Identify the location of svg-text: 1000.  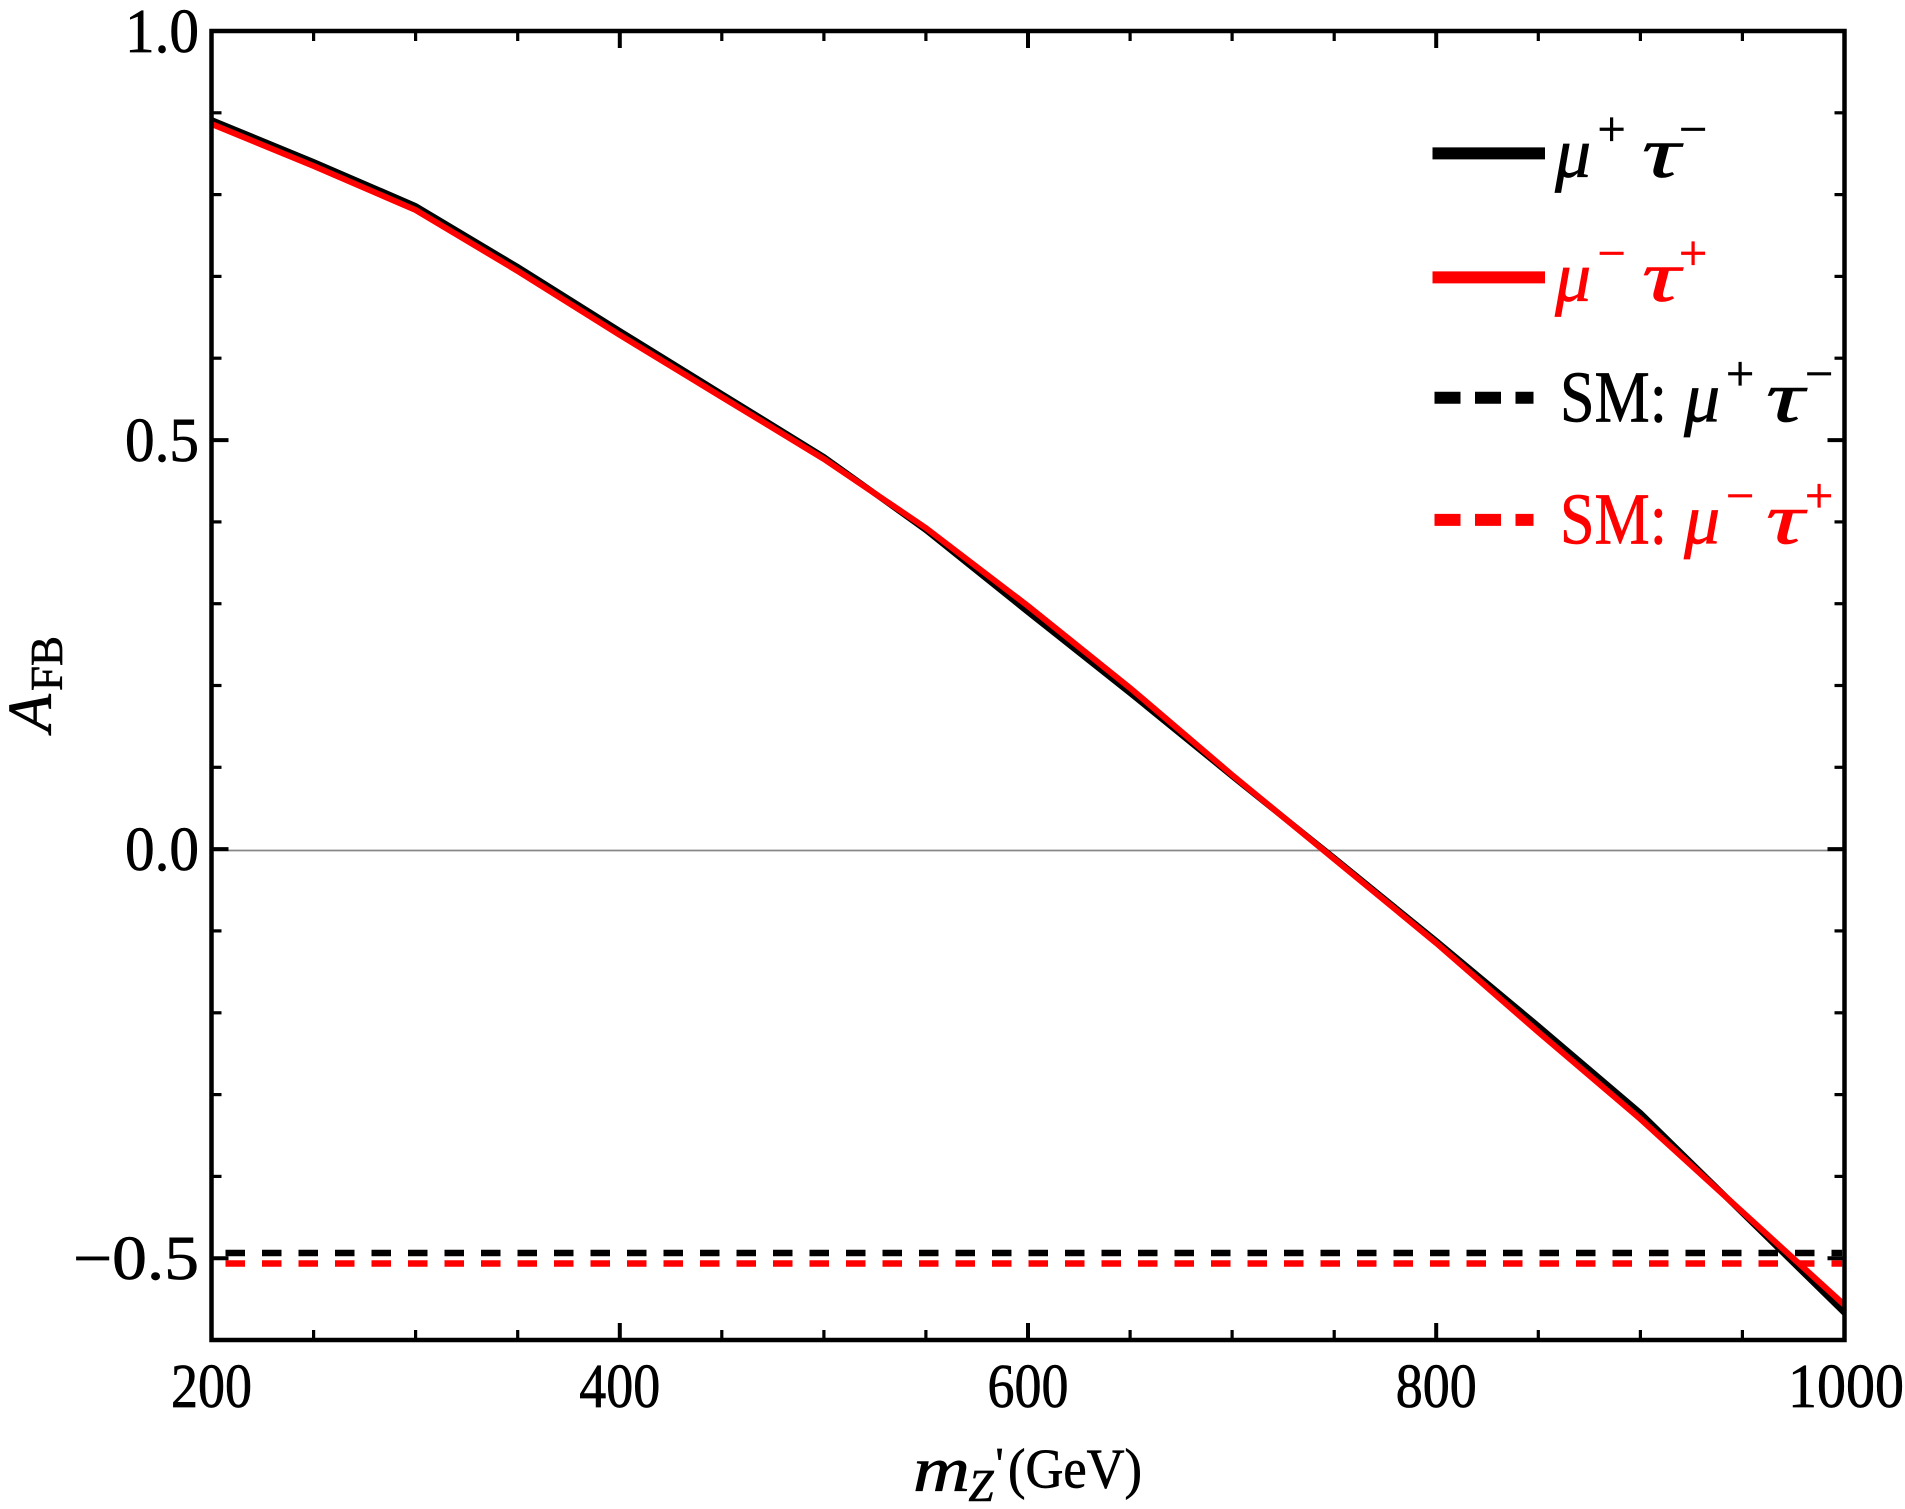
(1846, 1387).